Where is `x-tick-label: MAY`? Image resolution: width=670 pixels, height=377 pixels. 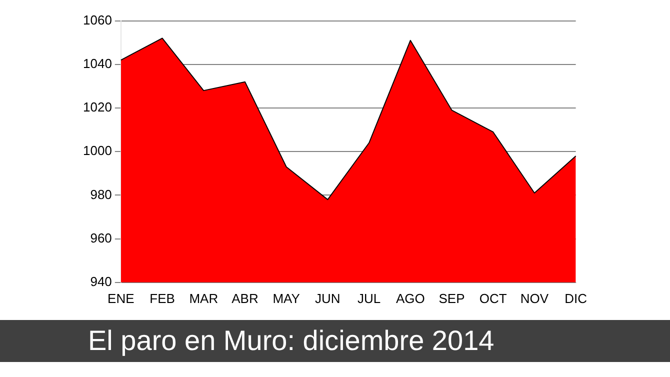
x-tick-label: MAY is located at coordinates (286, 298).